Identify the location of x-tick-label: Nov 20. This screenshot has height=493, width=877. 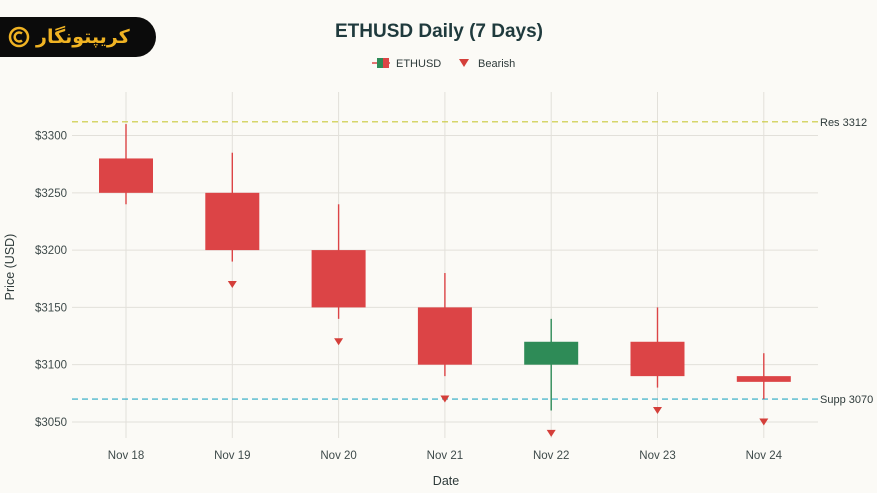
(338, 456).